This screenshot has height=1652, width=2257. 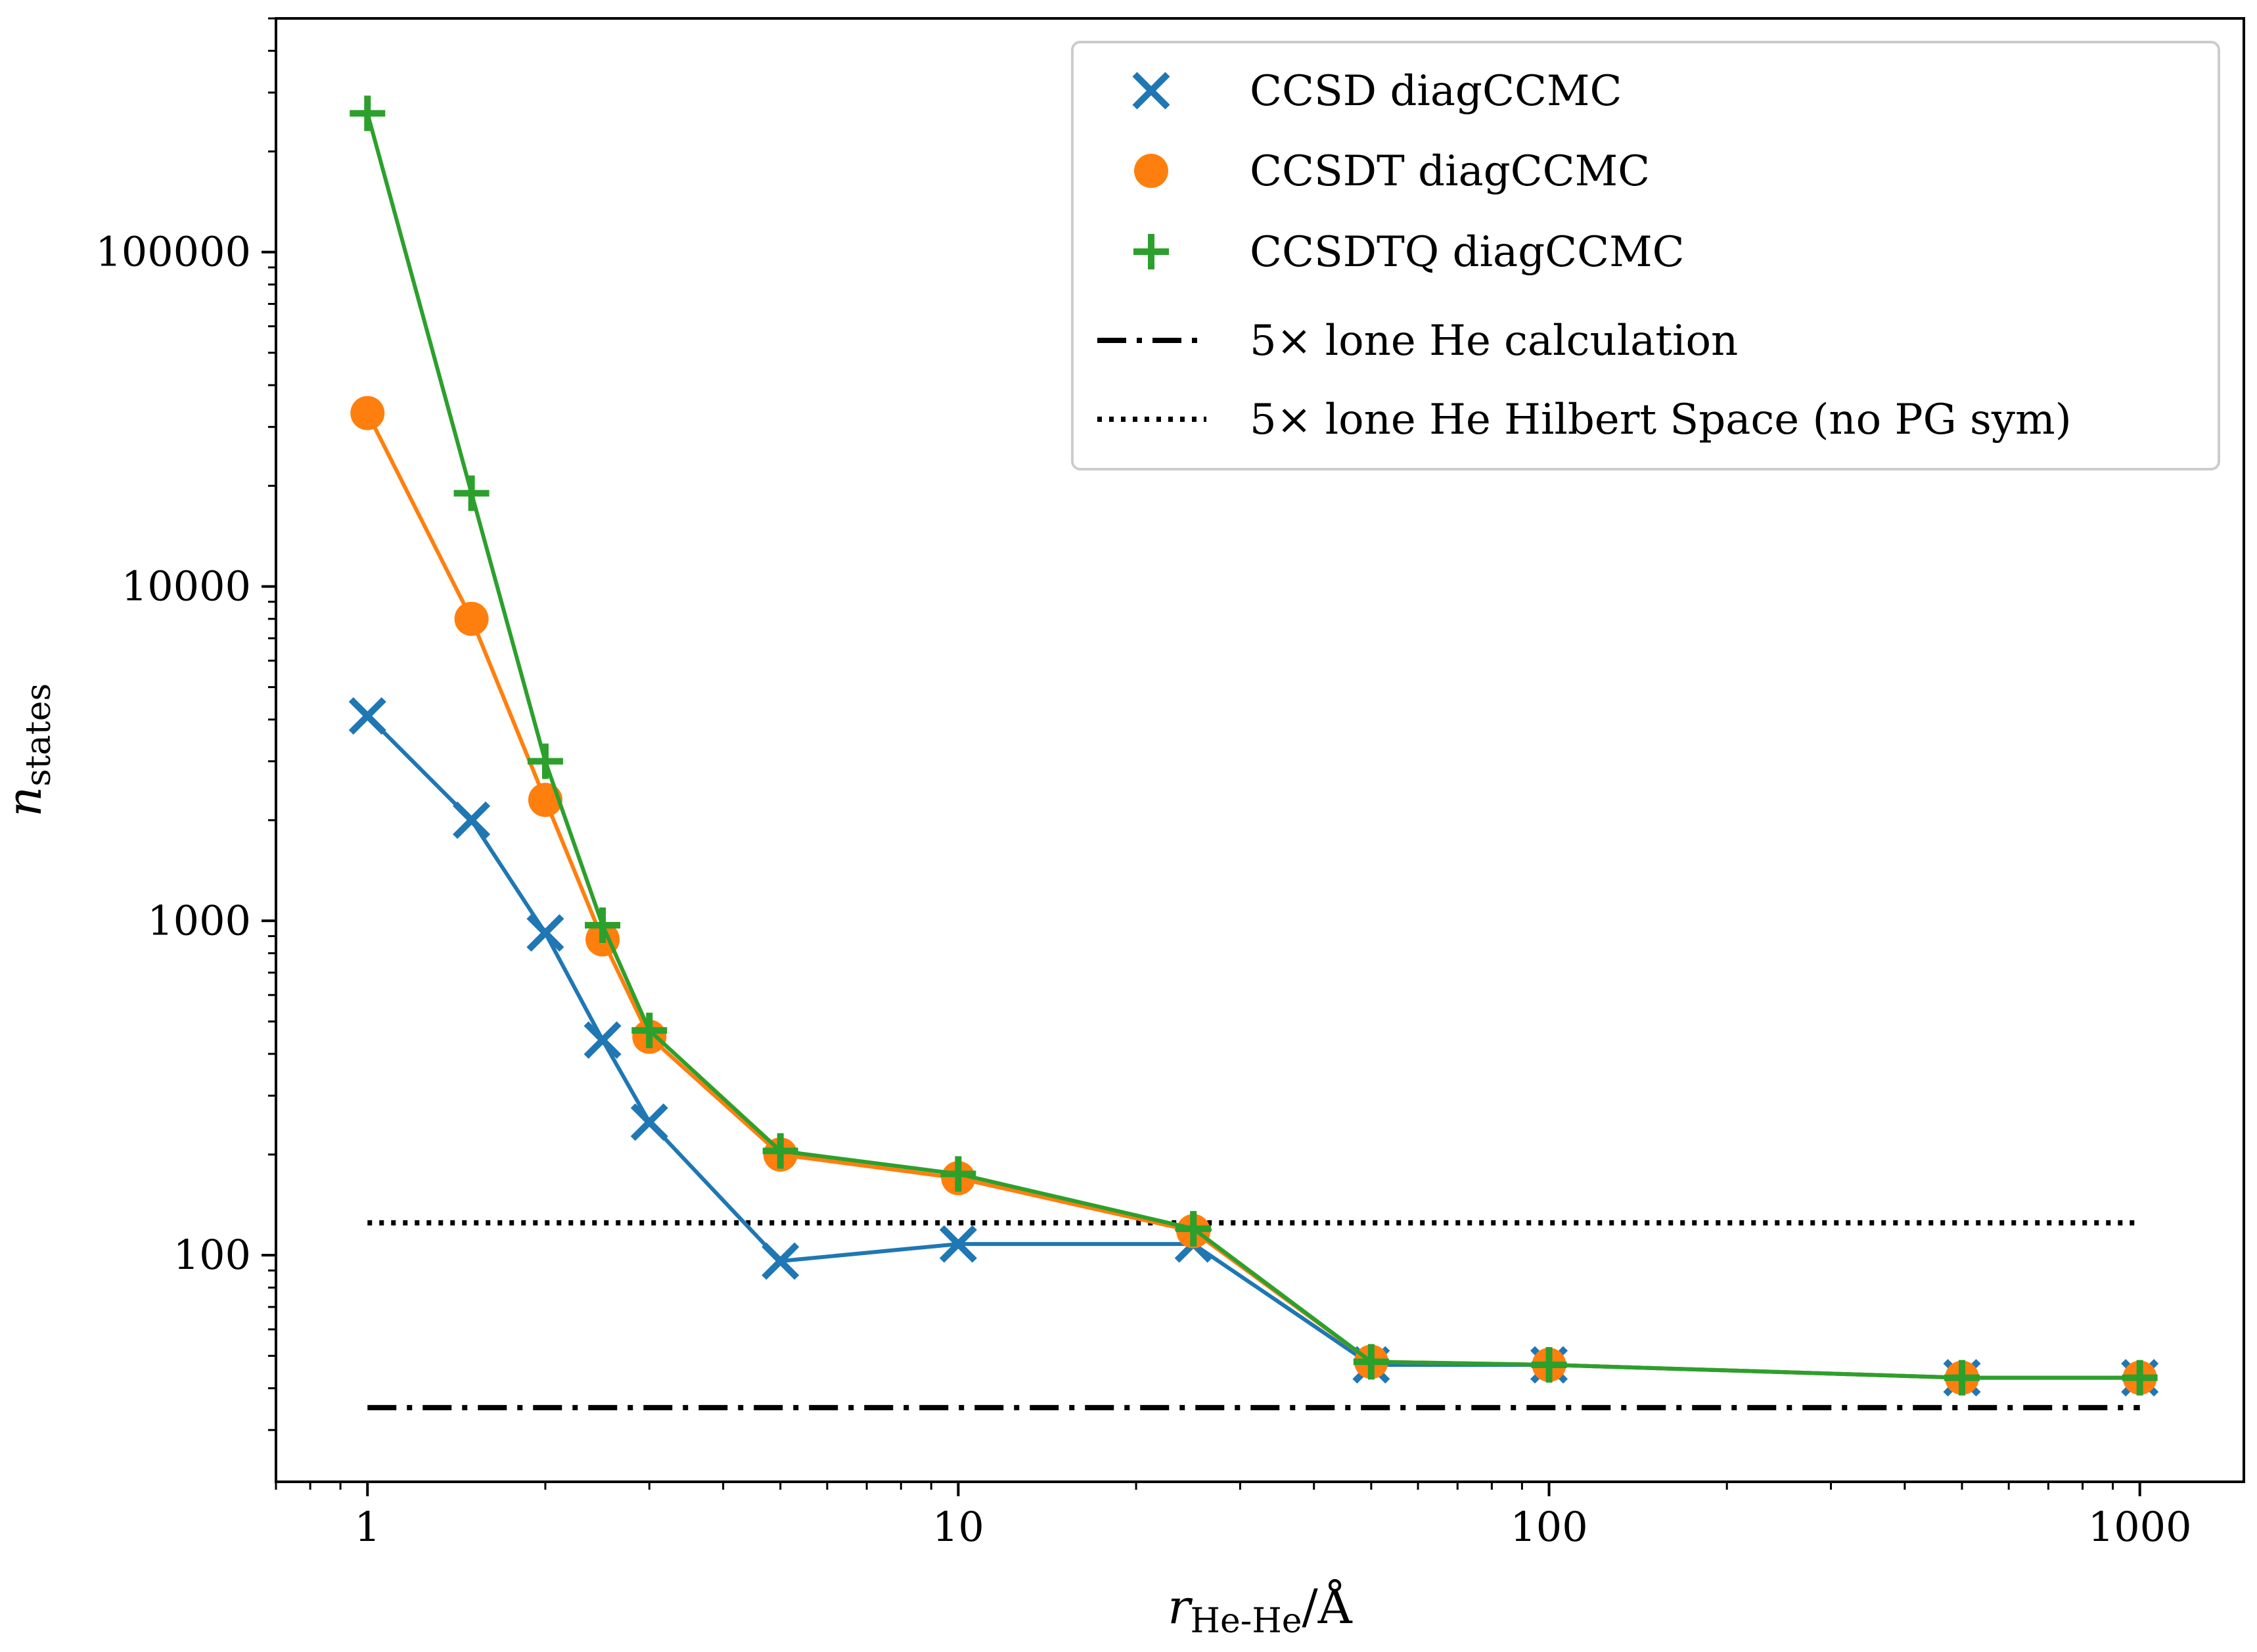 I want to click on x-axis-label: rHe-He/Å, so click(x=1260, y=1609).